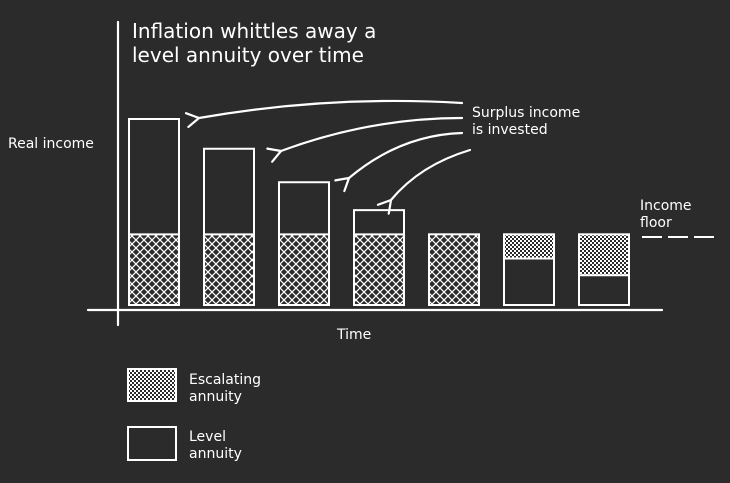  What do you see at coordinates (225, 380) in the screenshot?
I see `legend-label-escalating-line-1: Escalating` at bounding box center [225, 380].